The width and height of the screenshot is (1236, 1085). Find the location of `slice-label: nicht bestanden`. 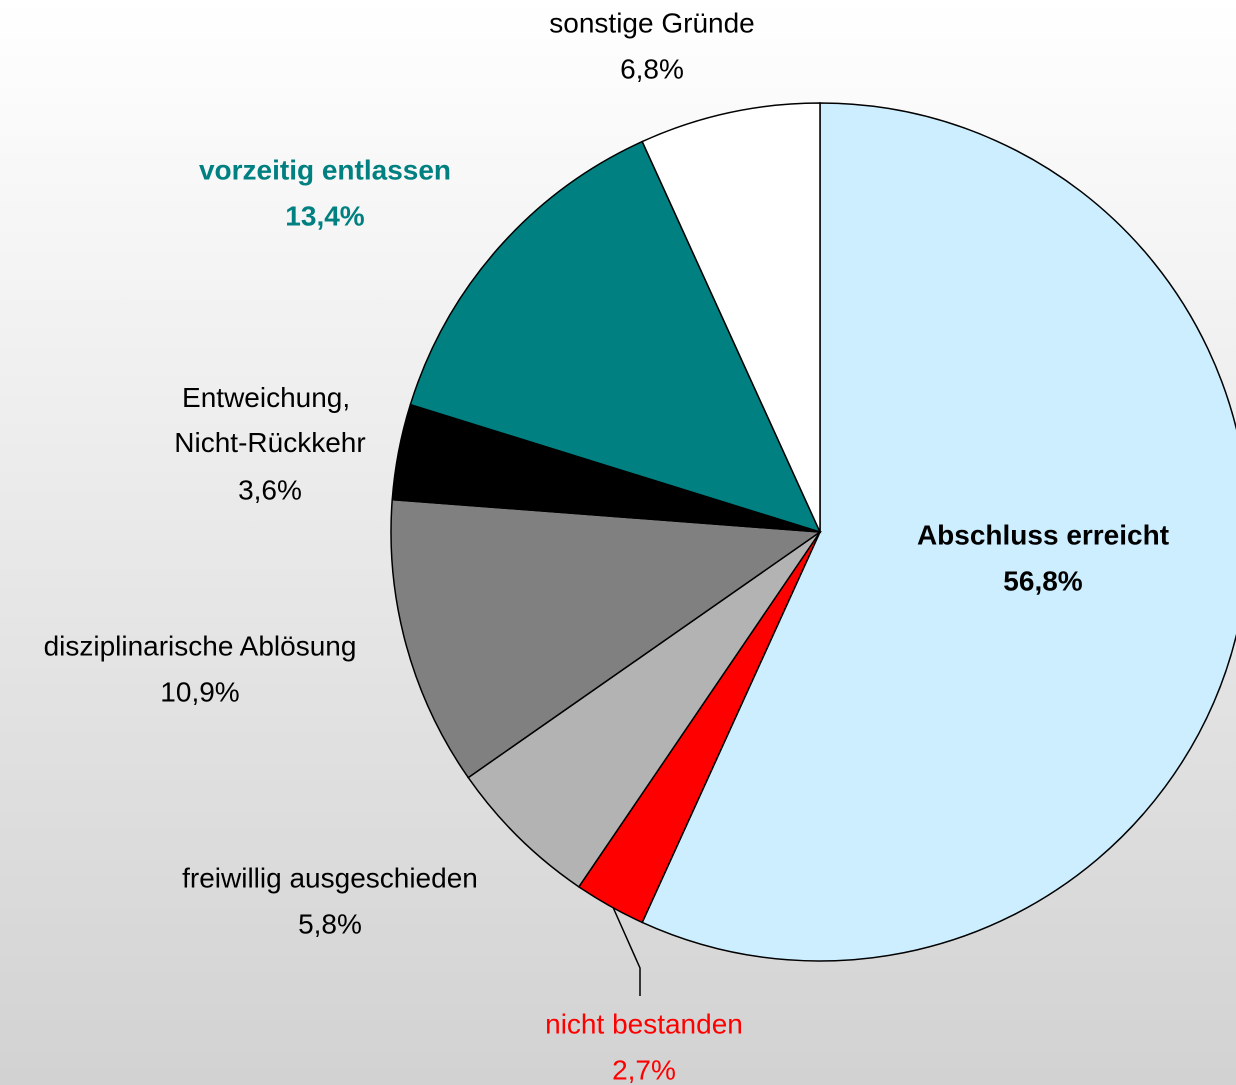

slice-label: nicht bestanden is located at coordinates (644, 1023).